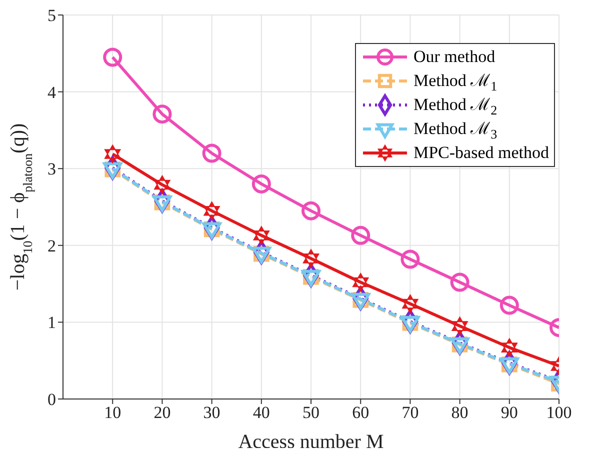  I want to click on y-tick-label: 4, so click(52, 92).